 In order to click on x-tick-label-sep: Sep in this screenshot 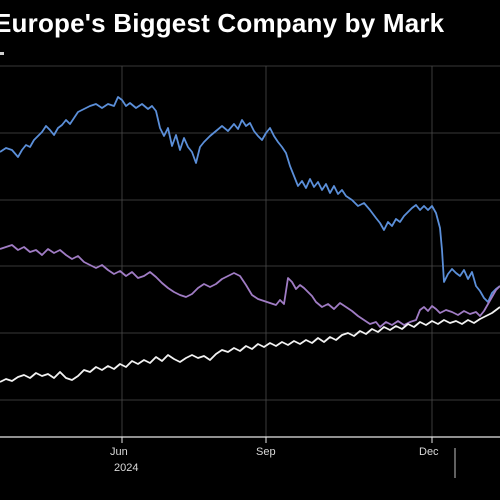, I will do `click(266, 452)`.